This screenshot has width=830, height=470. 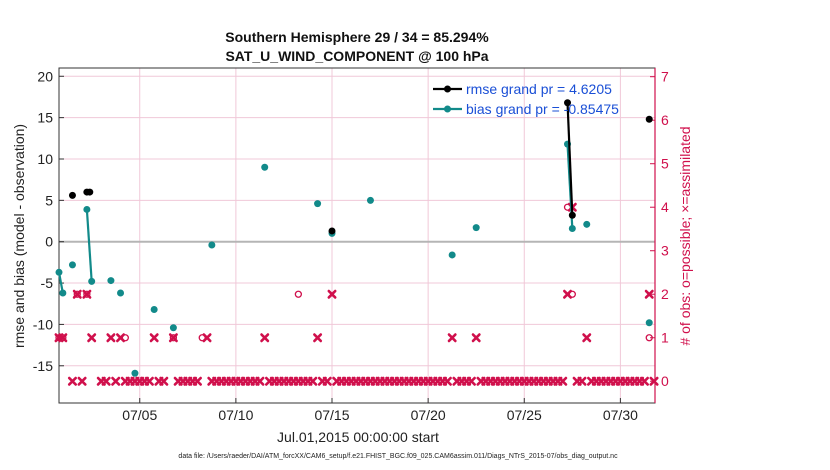 I want to click on x-axis-label: Jul.01,2015 00:00:00 start, so click(x=358, y=437).